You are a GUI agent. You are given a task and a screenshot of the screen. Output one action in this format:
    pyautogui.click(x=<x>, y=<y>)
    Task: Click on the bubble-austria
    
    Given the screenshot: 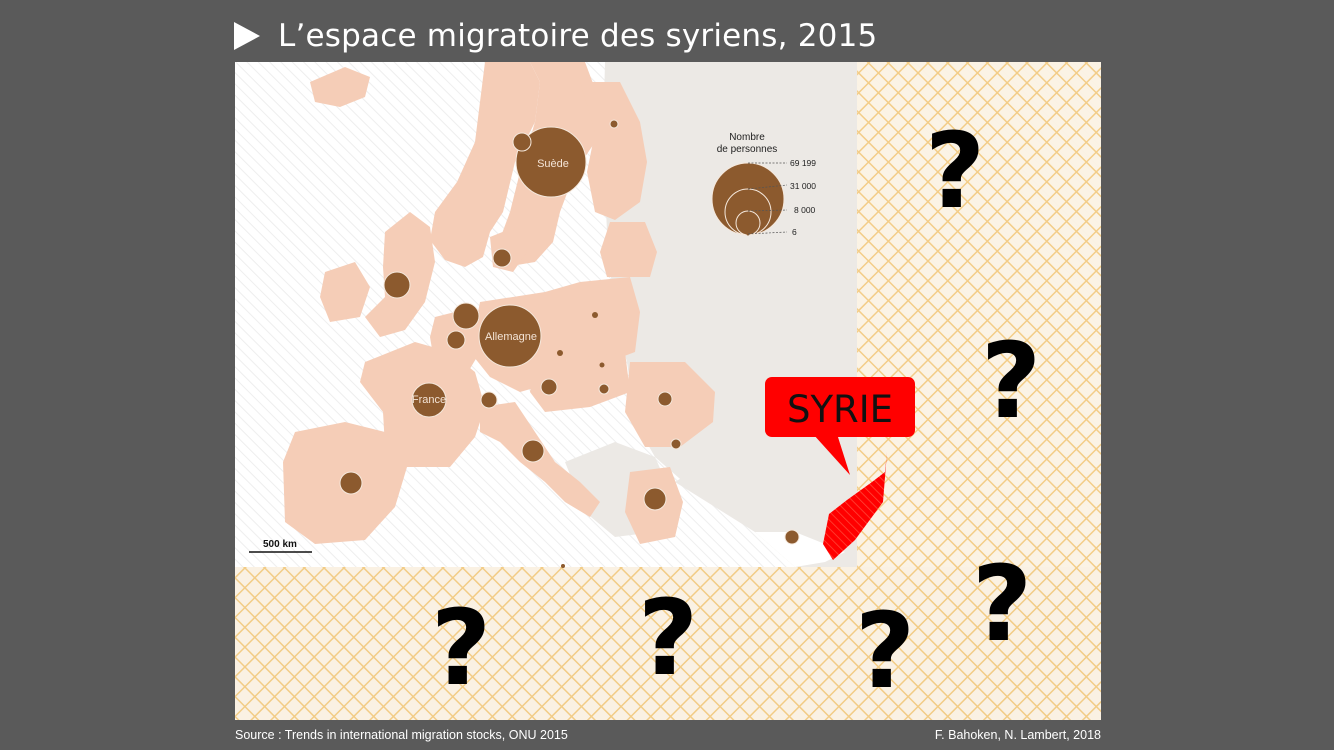 What is the action you would take?
    pyautogui.click(x=549, y=387)
    